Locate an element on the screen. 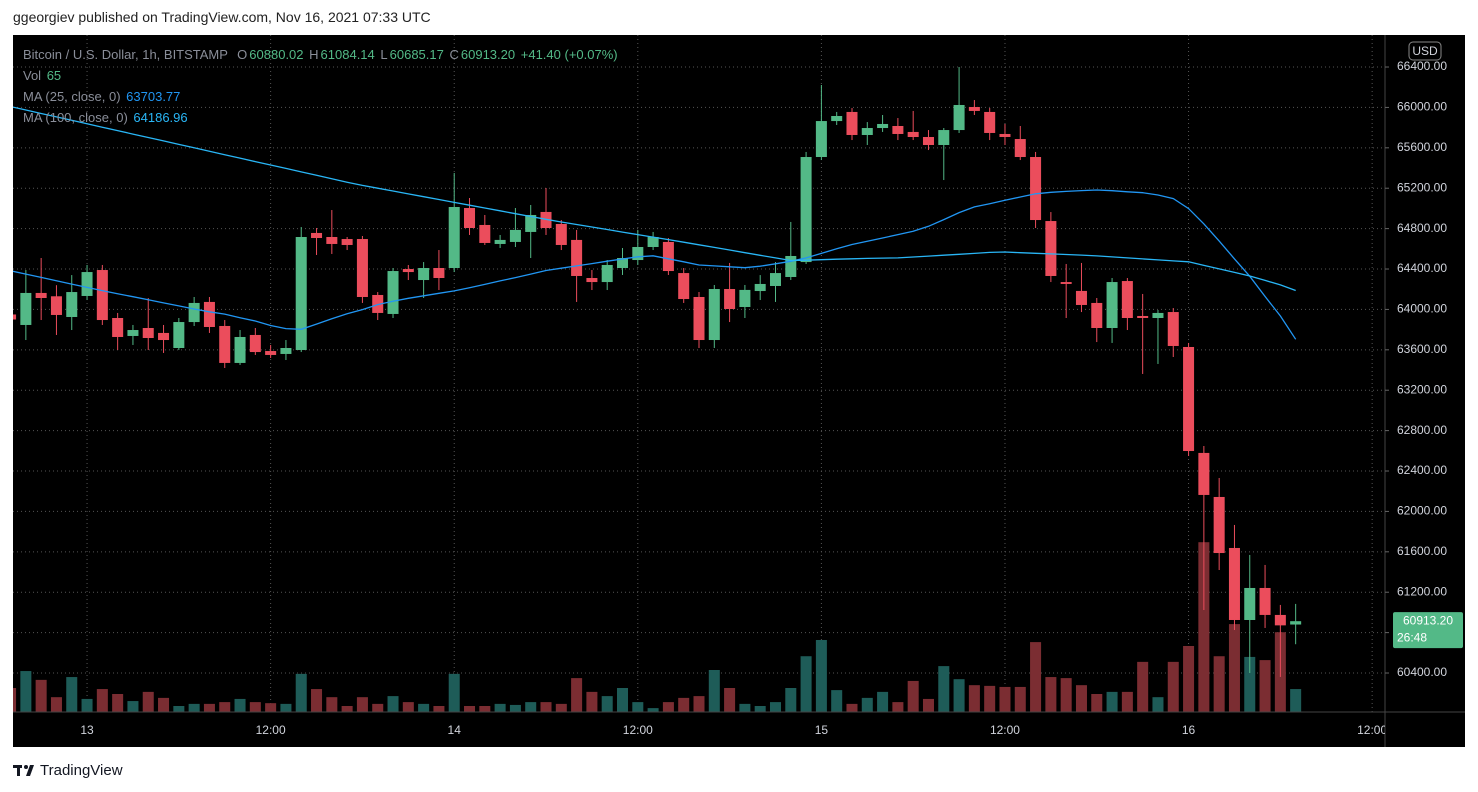 This screenshot has height=792, width=1478. y-tick-label: 62400.00 is located at coordinates (1422, 470).